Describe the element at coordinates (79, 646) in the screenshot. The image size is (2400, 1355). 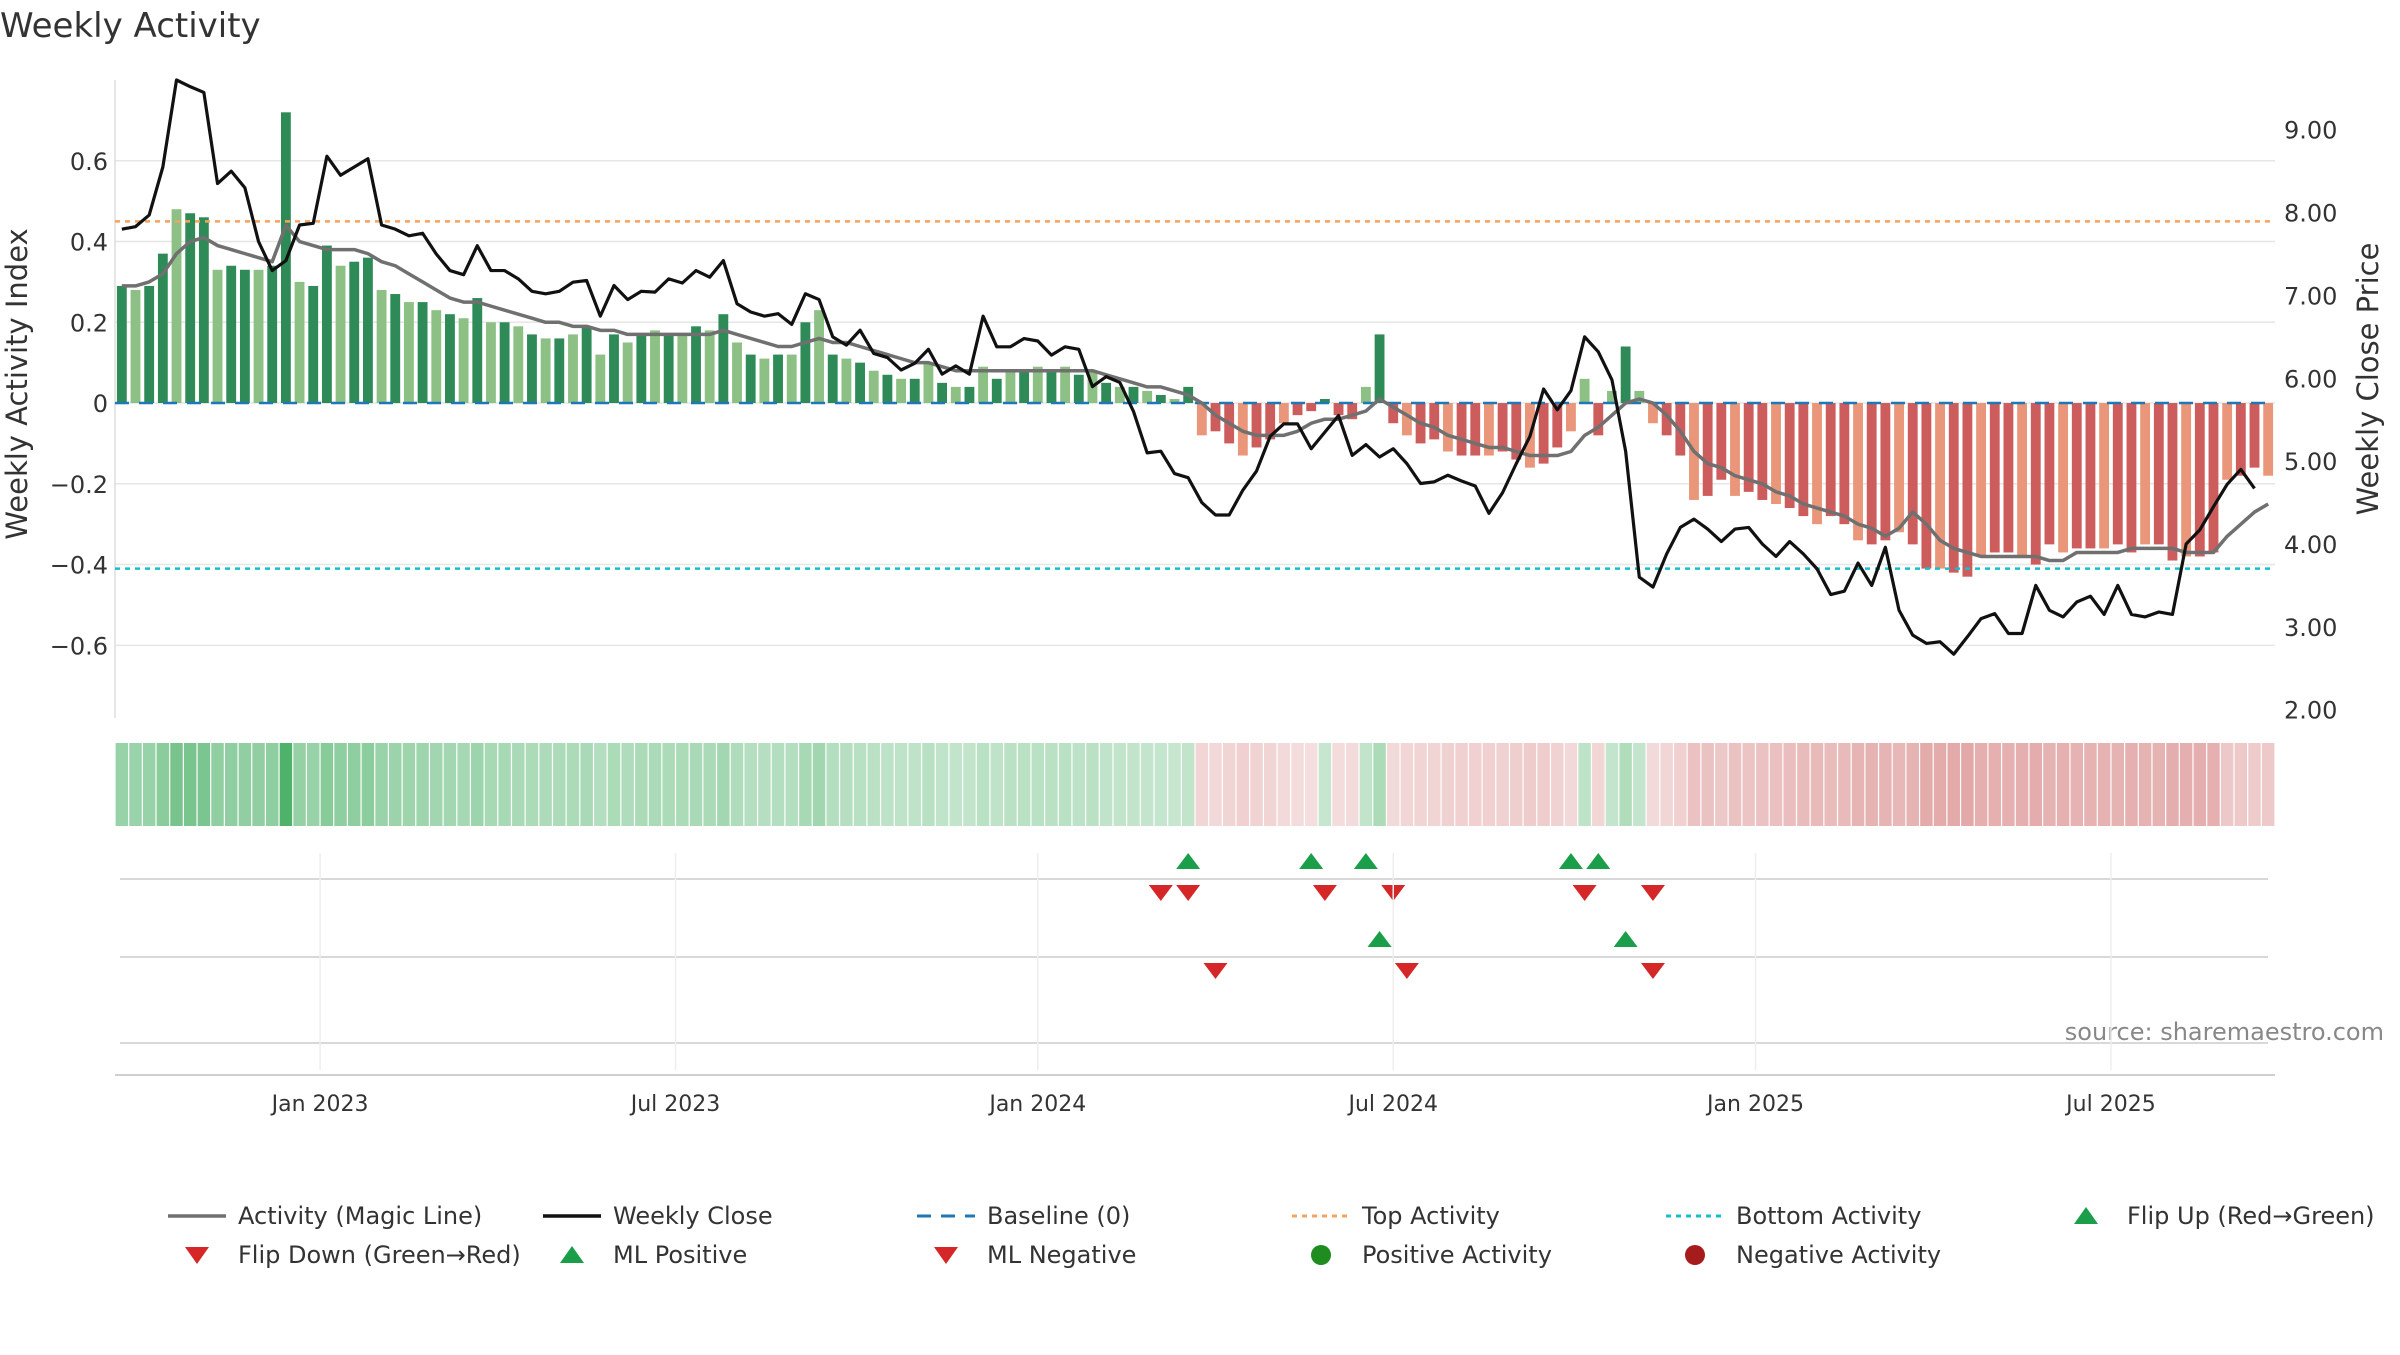
I see `y-tick-label: −0.6` at that location.